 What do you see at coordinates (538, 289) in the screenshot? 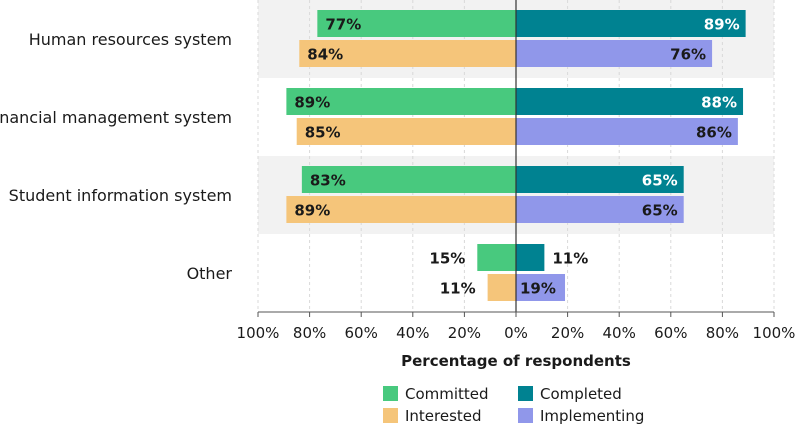
I see `bar-label-implementing: 19%` at bounding box center [538, 289].